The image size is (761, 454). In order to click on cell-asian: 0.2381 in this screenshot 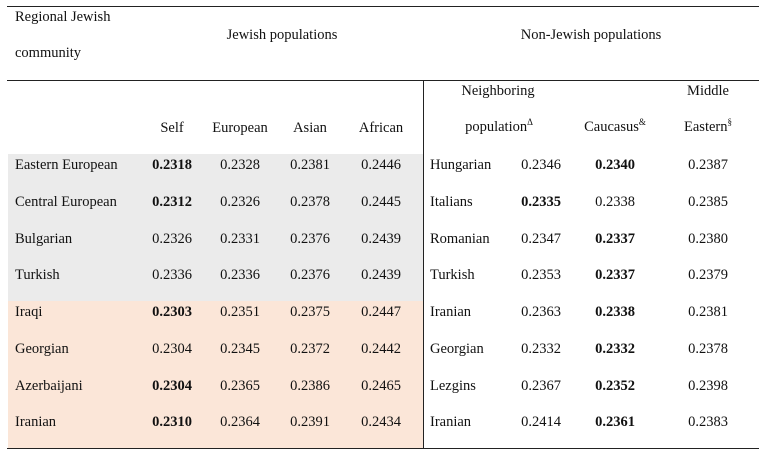, I will do `click(310, 165)`.